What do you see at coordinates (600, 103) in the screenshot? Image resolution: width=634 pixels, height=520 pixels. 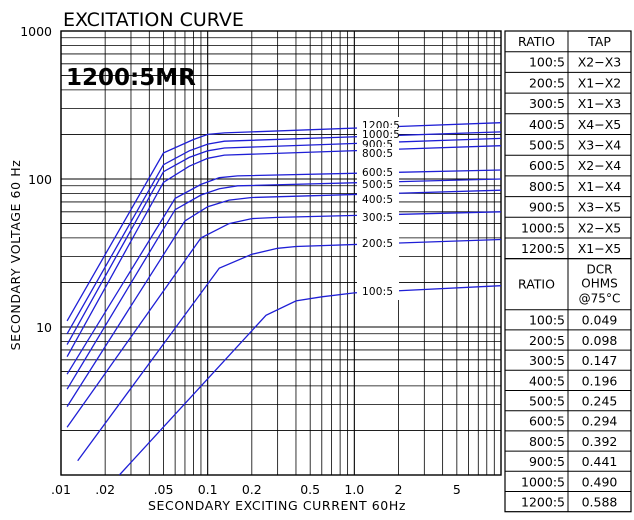 I see `tap-table-tap: X1−X3` at bounding box center [600, 103].